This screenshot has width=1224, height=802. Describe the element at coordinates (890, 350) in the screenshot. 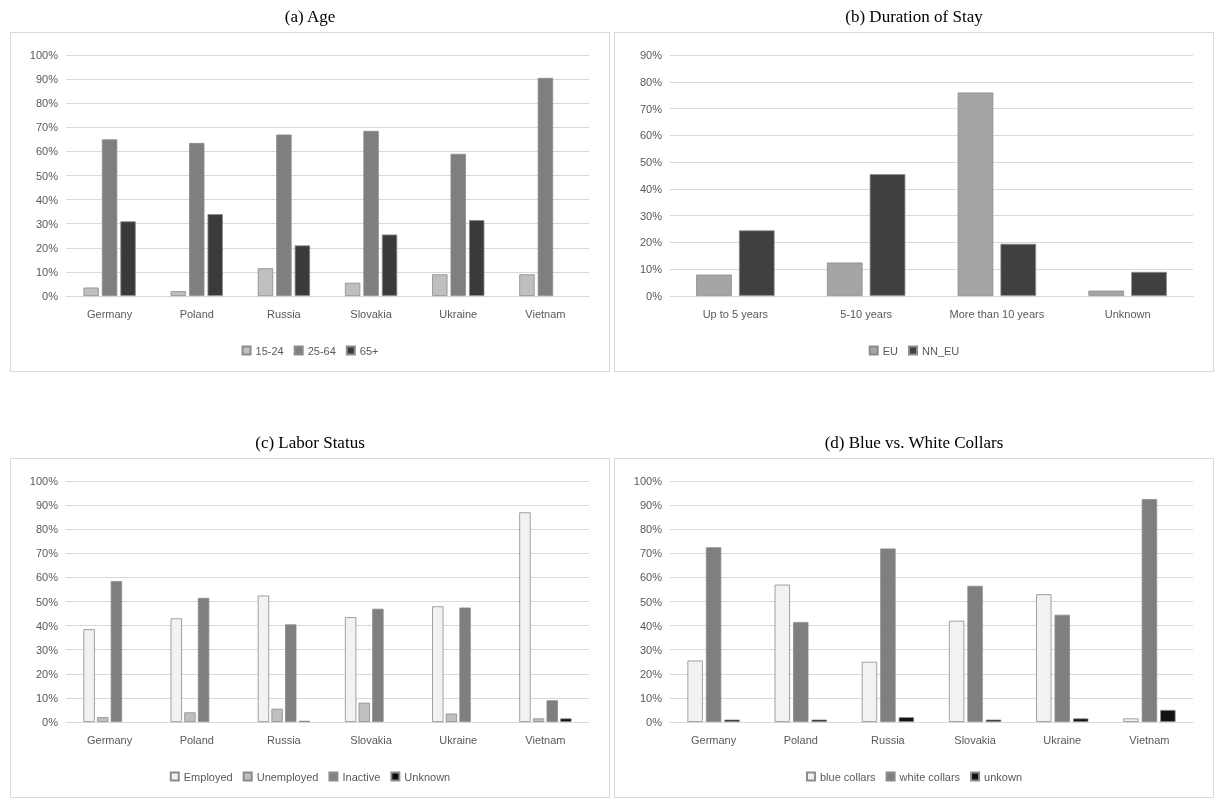

I see `legend-label: EU` at that location.